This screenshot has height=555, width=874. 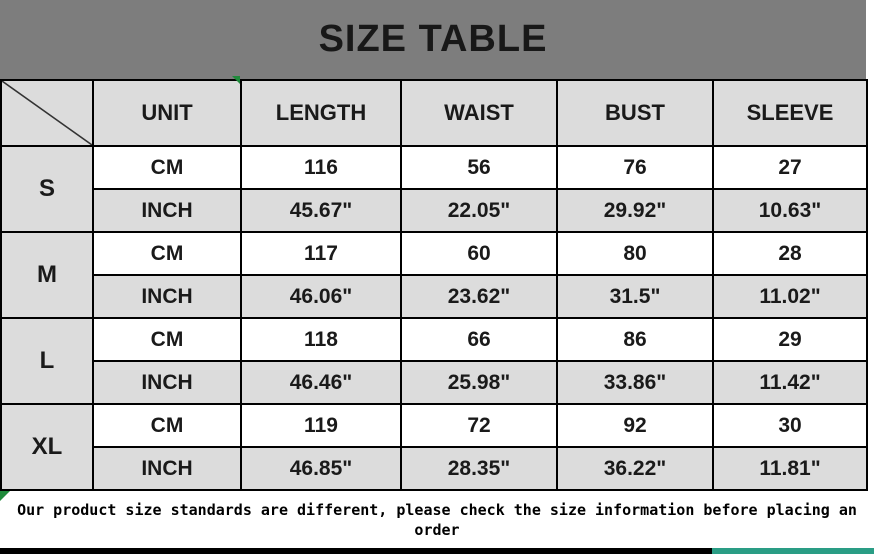 I want to click on size-label-s: S, so click(x=47, y=189).